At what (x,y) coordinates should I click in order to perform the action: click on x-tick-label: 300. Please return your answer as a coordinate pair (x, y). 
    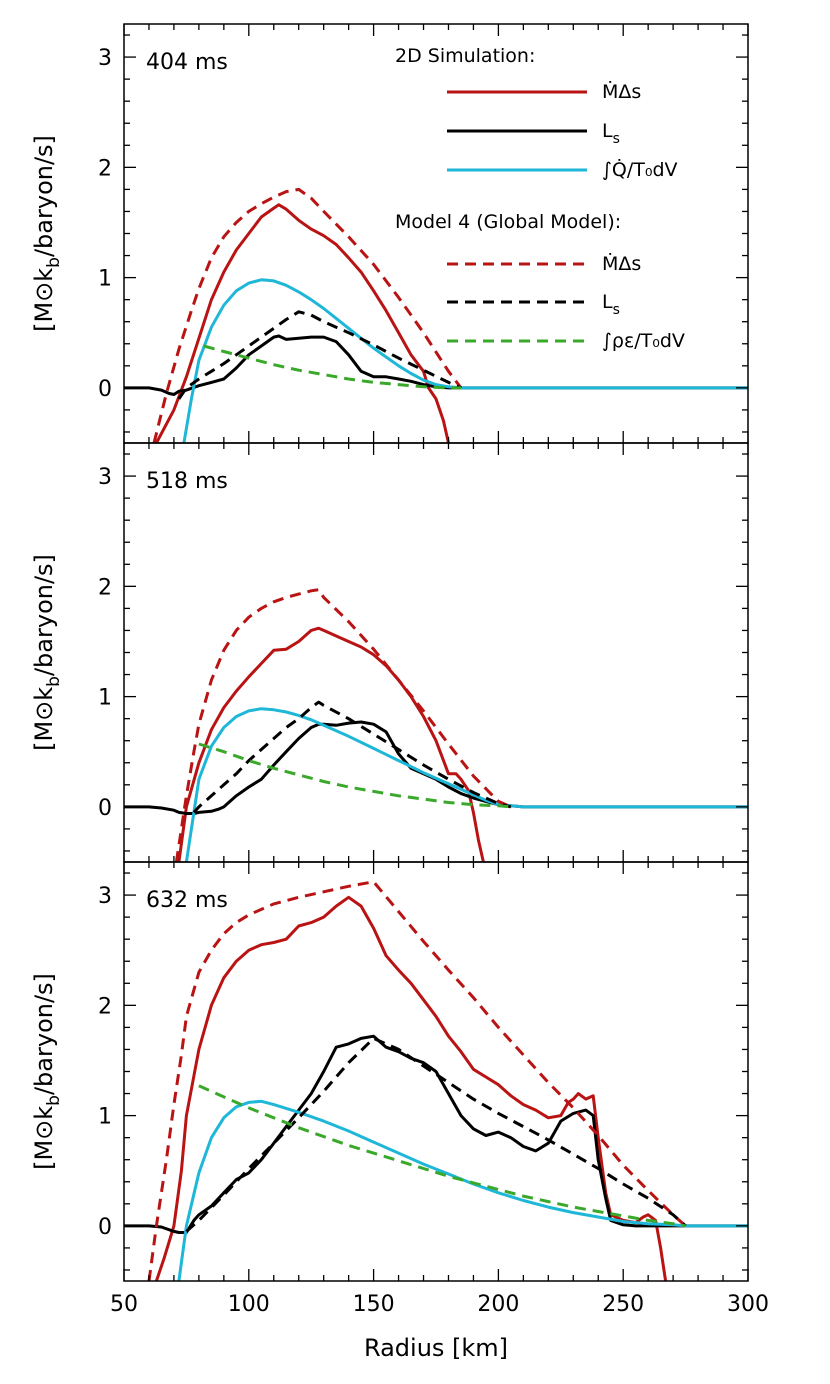
    Looking at the image, I should click on (748, 1304).